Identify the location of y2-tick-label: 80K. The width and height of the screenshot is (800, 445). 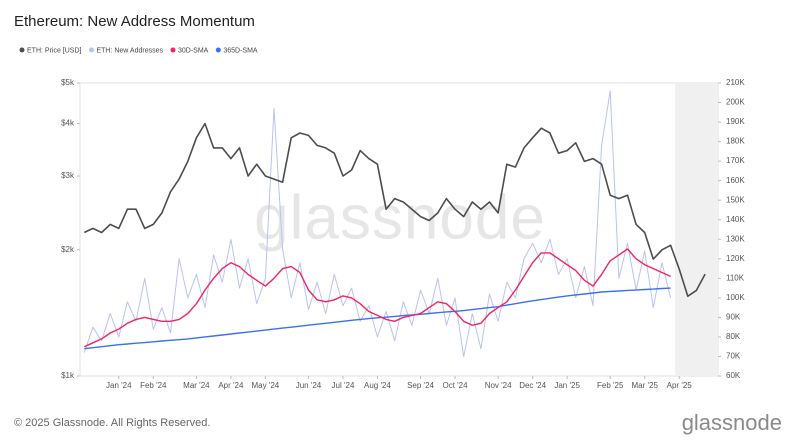
(733, 336).